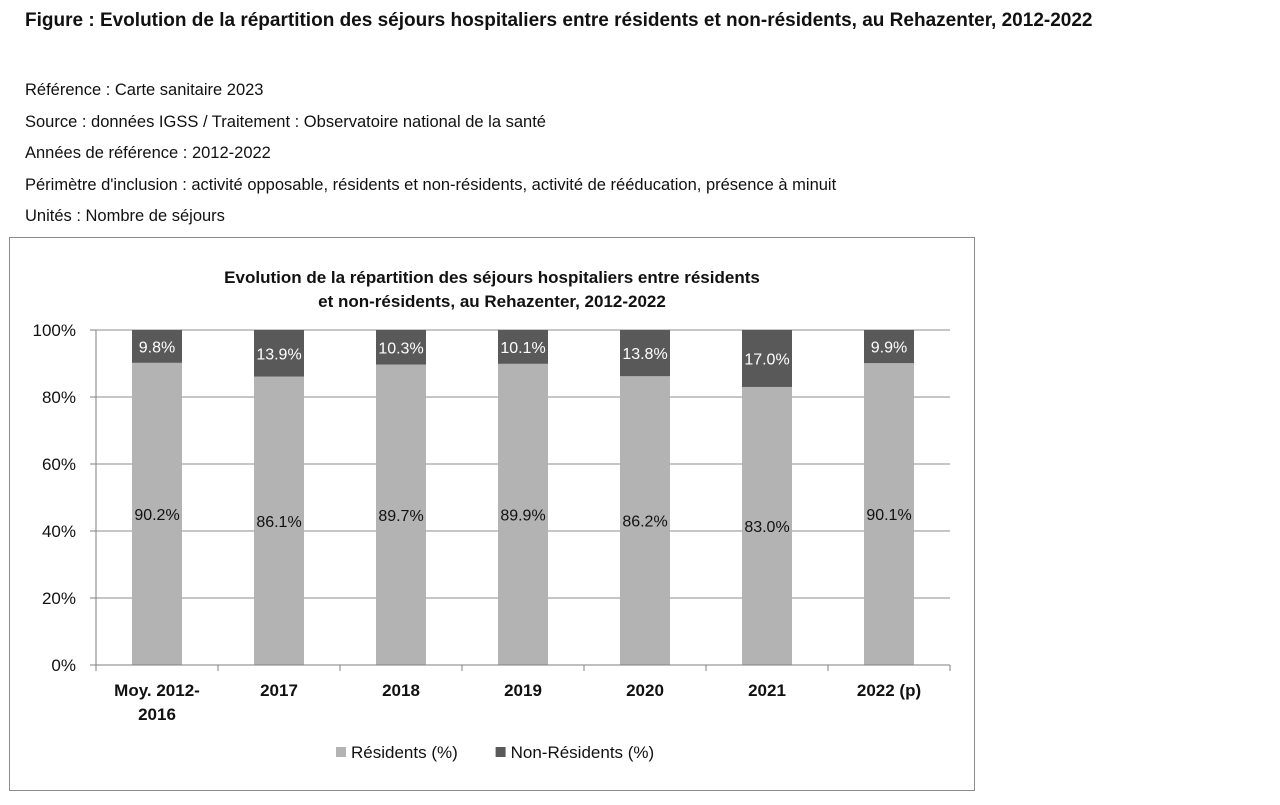 The height and width of the screenshot is (805, 1280). I want to click on data-label-non-residents: 9.9%, so click(889, 348).